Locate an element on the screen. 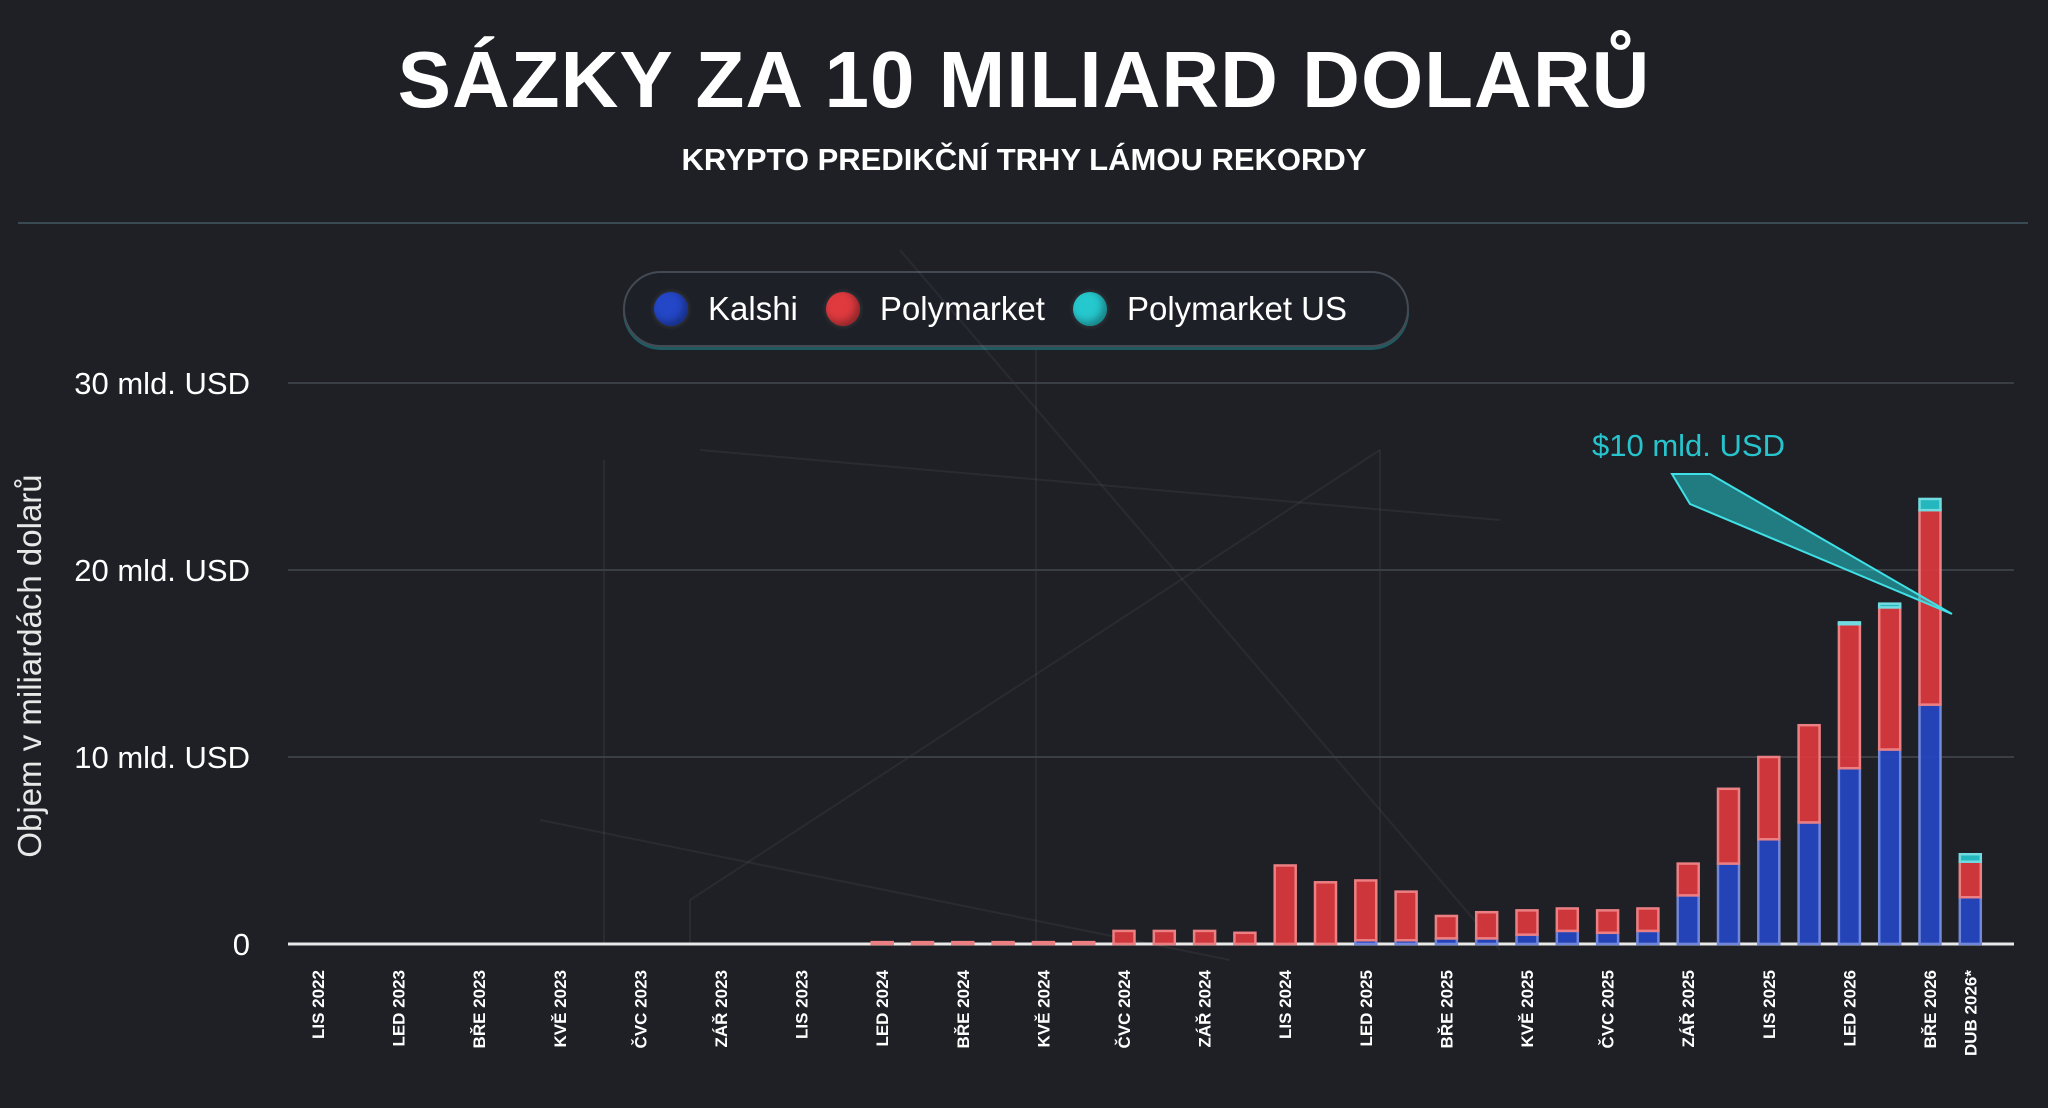 This screenshot has height=1108, width=2048. x-tick-label: ZÁŘ 2025 is located at coordinates (1688, 1008).